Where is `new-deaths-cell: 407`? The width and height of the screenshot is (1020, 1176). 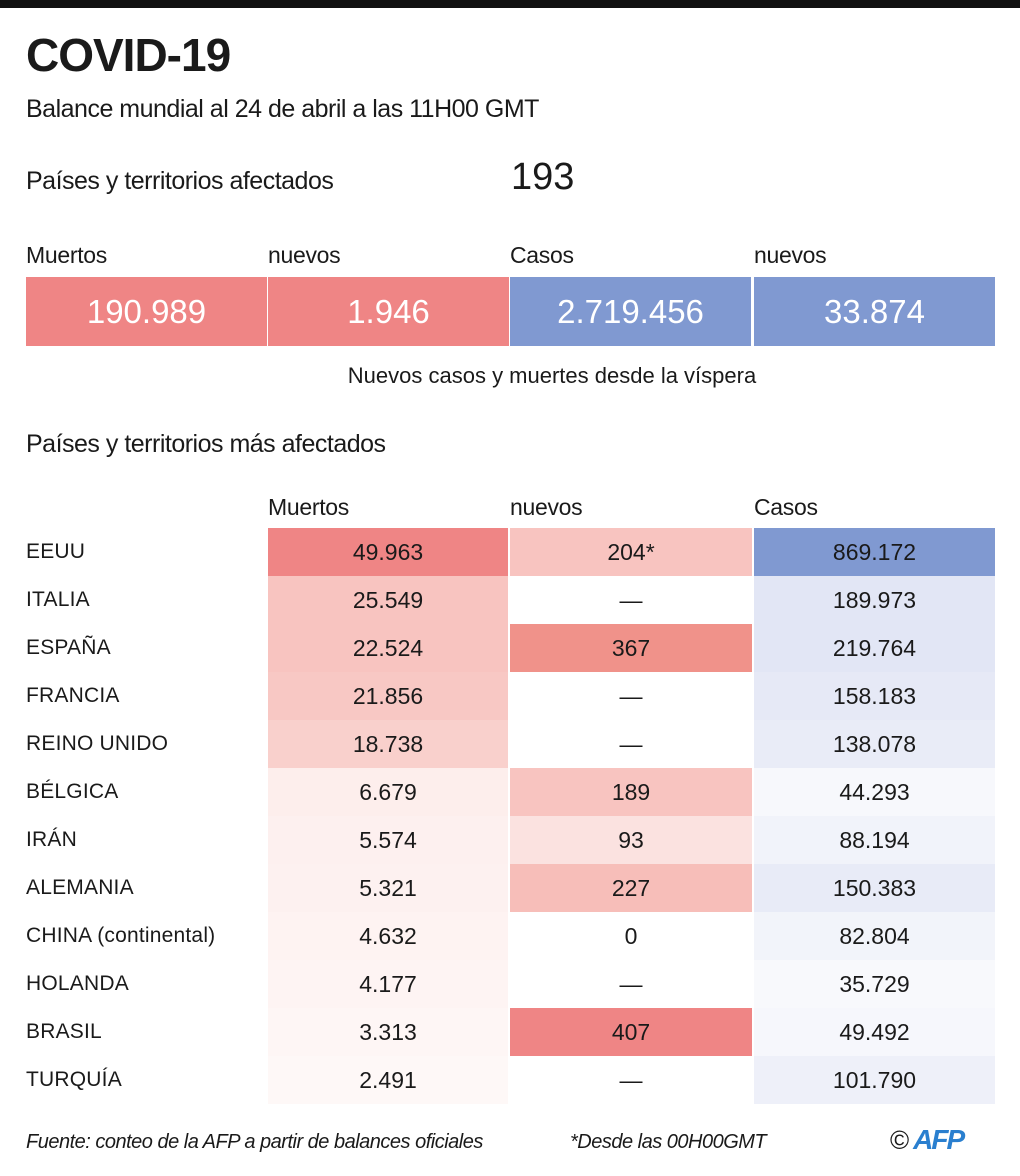 new-deaths-cell: 407 is located at coordinates (631, 1032).